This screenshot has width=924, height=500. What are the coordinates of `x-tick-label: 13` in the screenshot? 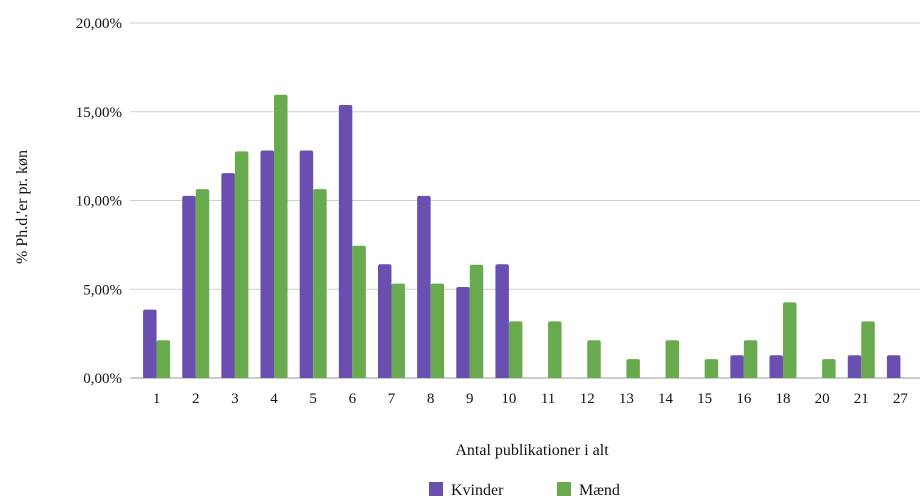 It's located at (626, 399).